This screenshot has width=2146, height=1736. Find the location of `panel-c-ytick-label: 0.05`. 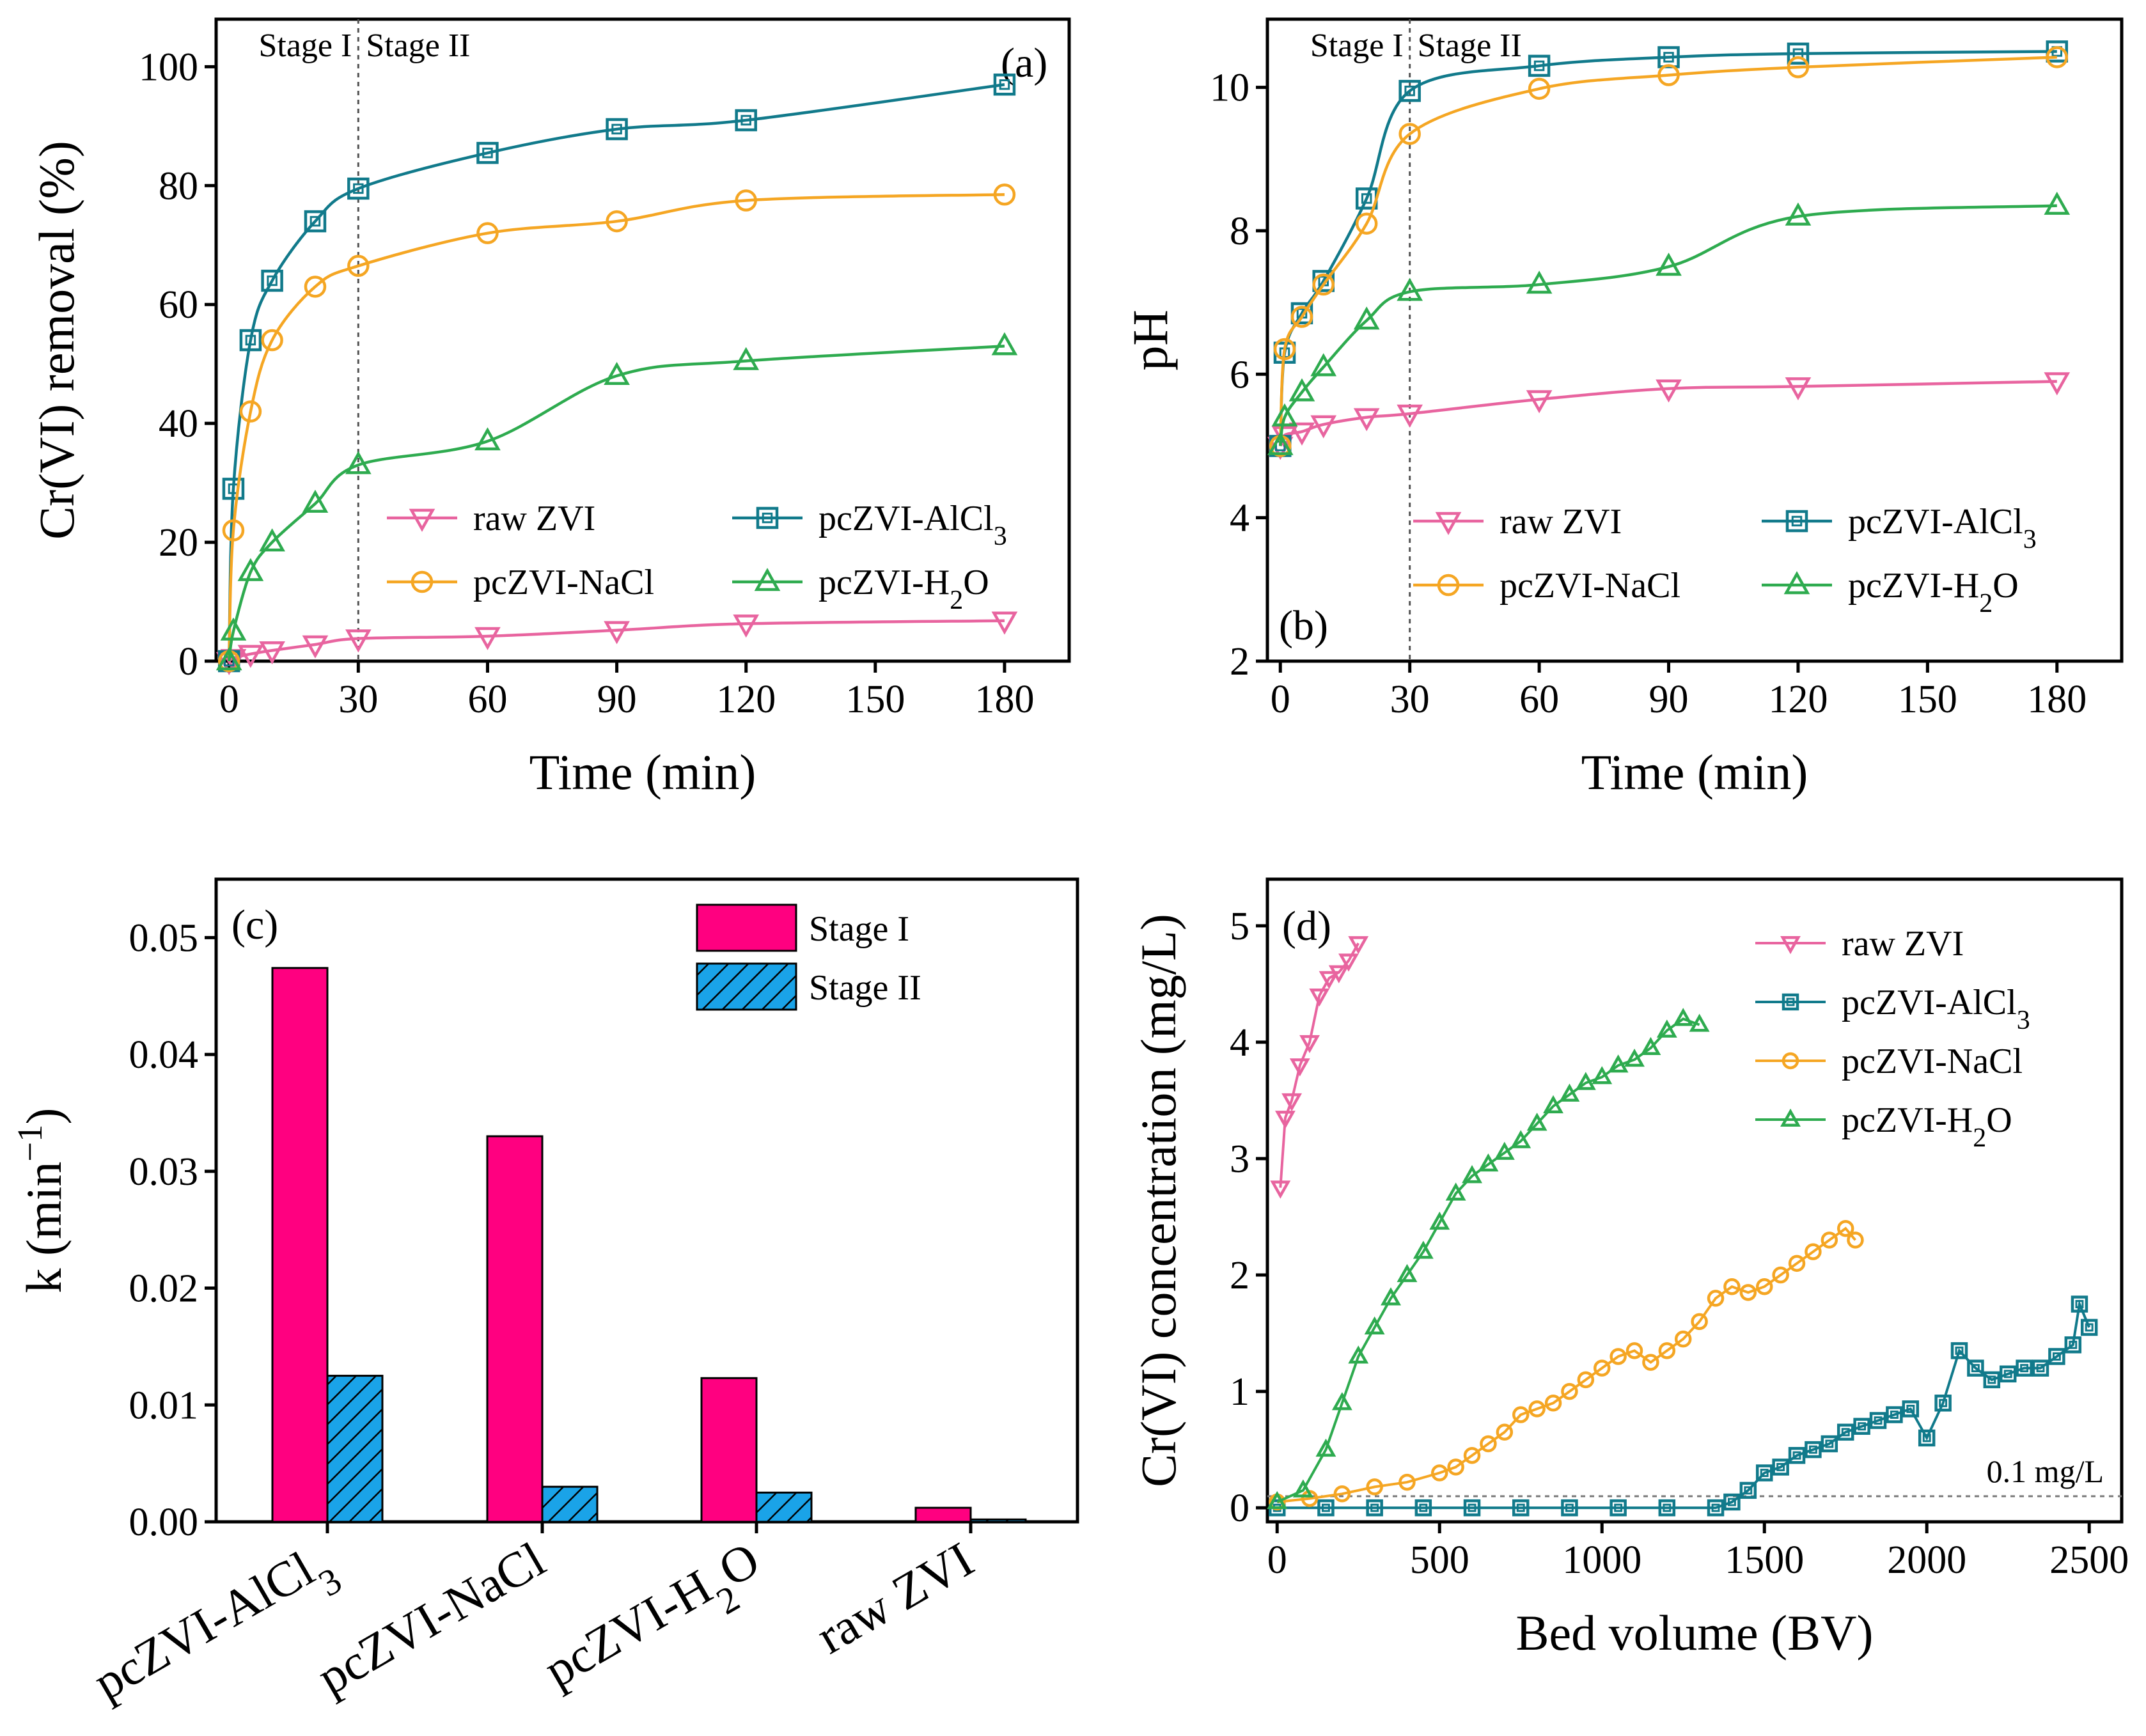

panel-c-ytick-label: 0.05 is located at coordinates (164, 938).